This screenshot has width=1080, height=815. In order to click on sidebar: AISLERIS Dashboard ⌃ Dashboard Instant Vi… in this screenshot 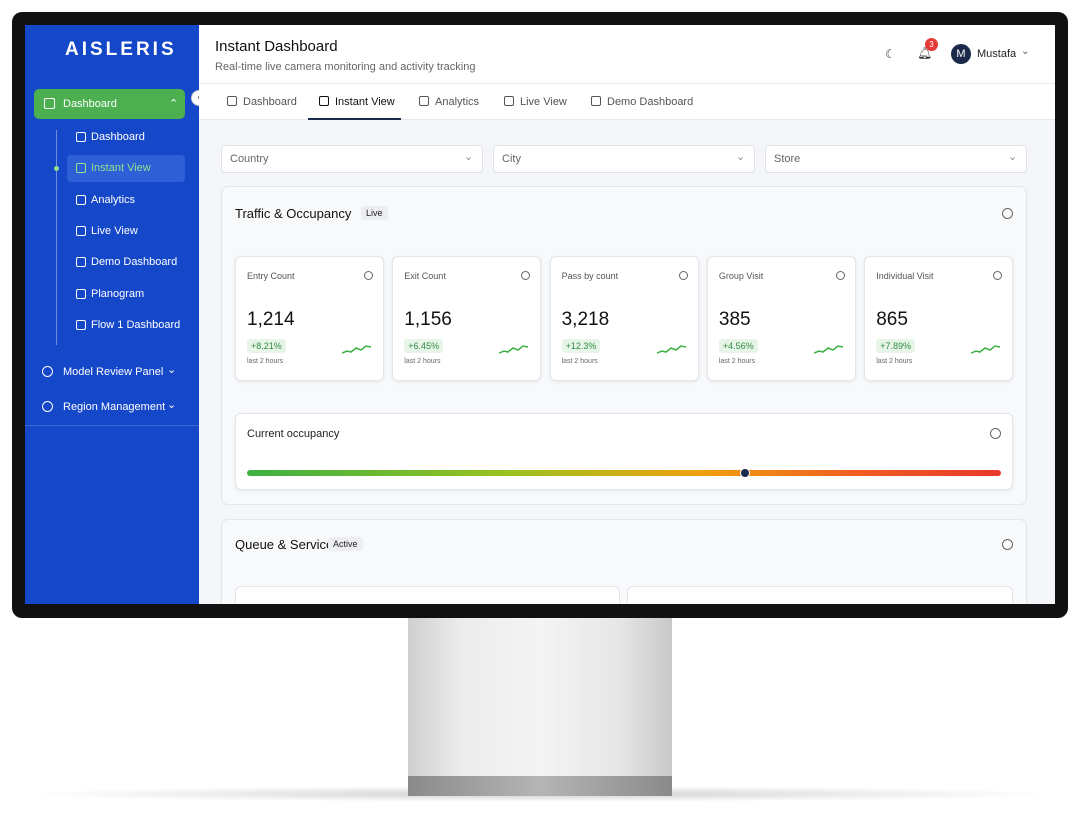, I will do `click(112, 314)`.